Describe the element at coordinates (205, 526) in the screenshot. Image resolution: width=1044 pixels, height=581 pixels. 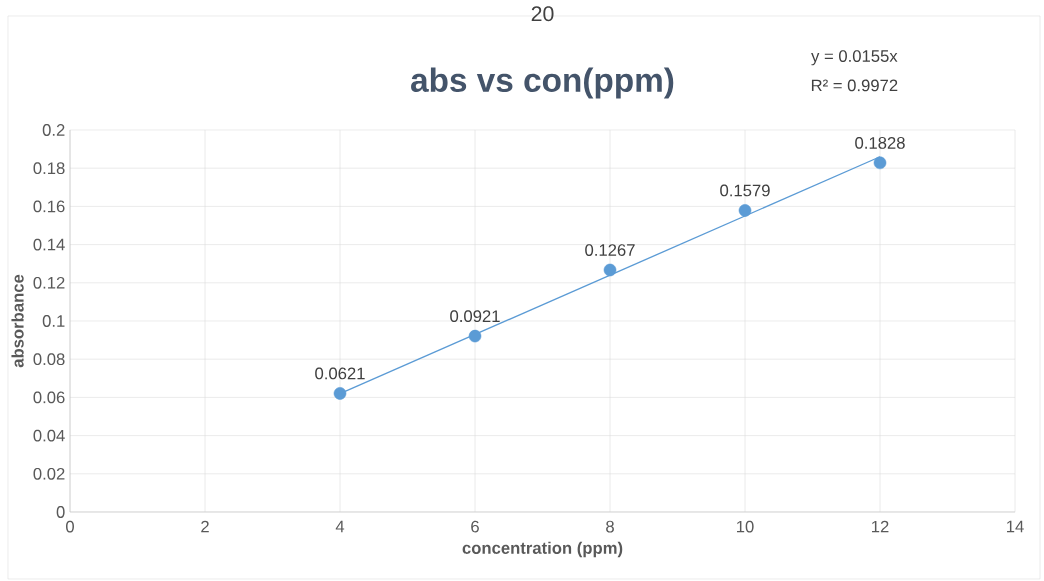
I see `x-tick-label: 2` at that location.